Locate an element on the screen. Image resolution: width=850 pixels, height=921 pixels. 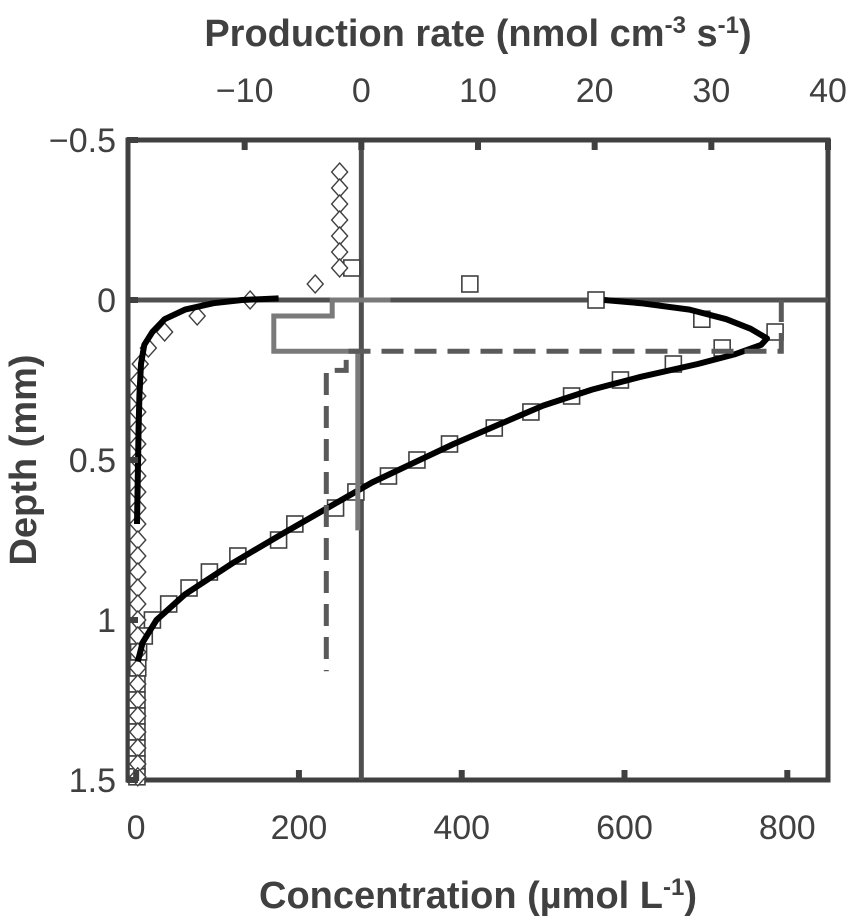
top-tick-label: 30 is located at coordinates (711, 91).